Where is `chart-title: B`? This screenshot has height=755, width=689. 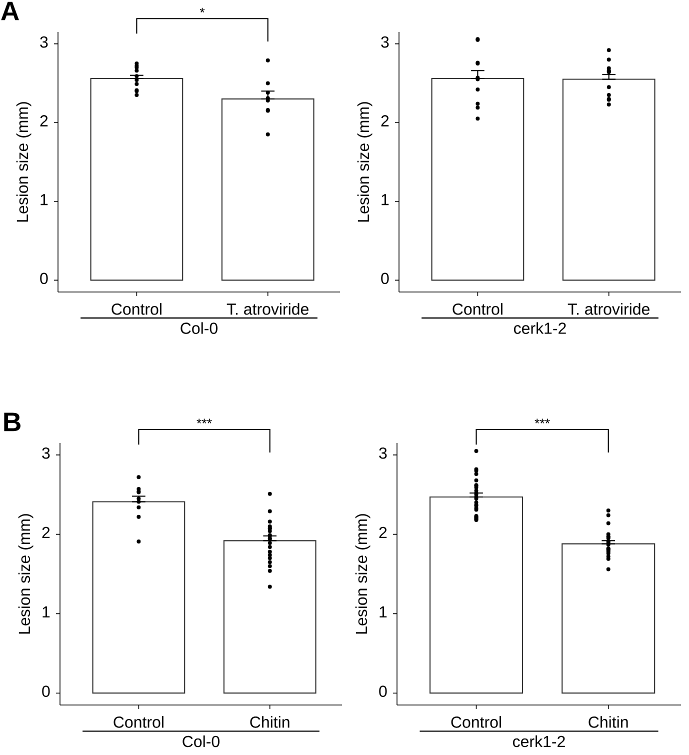
chart-title: B is located at coordinates (12, 422).